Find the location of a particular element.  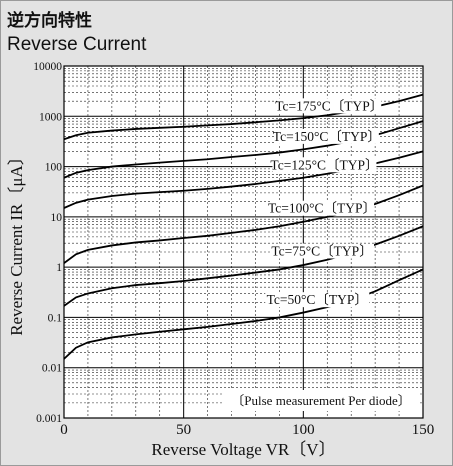

y-axis-label: Reverse Current IR〔μA〕 is located at coordinates (16, 242).